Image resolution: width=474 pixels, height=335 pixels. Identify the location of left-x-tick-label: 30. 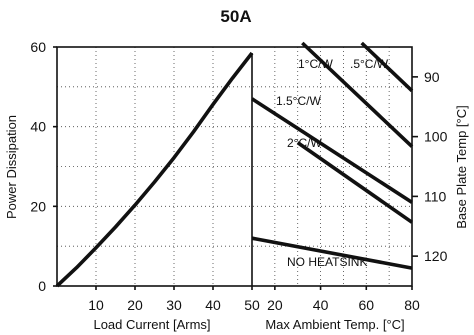
(174, 305).